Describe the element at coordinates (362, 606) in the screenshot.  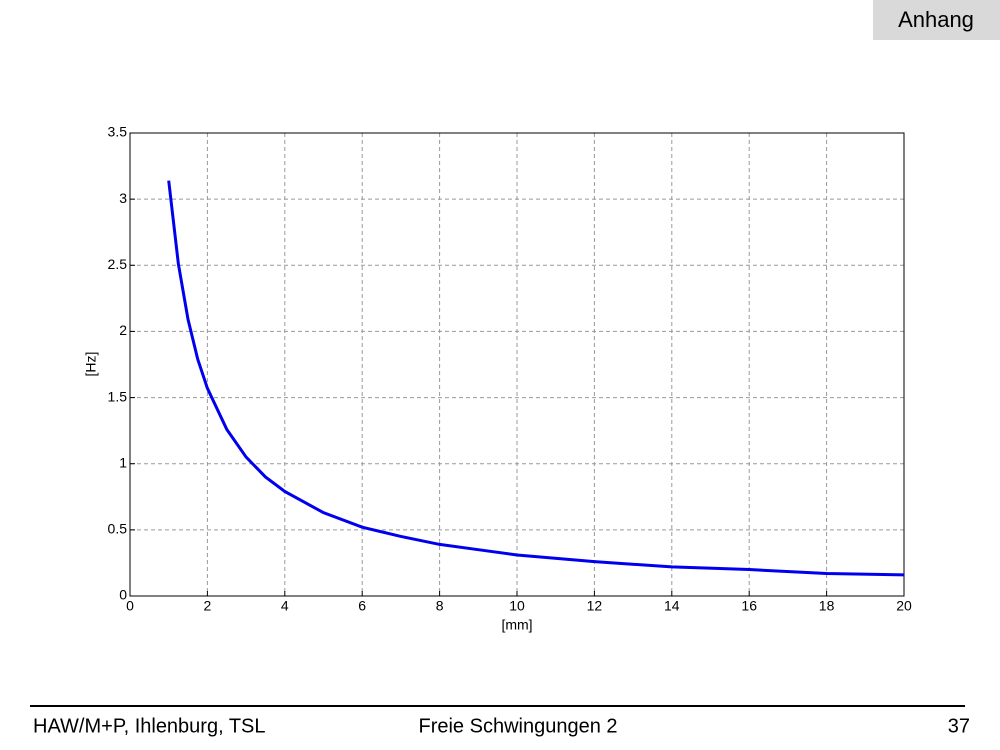
I see `x-tick-label: 6` at that location.